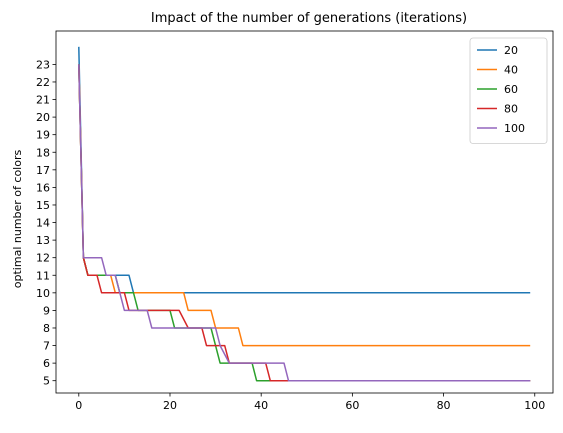  I want to click on y-tick-label: 19, so click(43, 135).